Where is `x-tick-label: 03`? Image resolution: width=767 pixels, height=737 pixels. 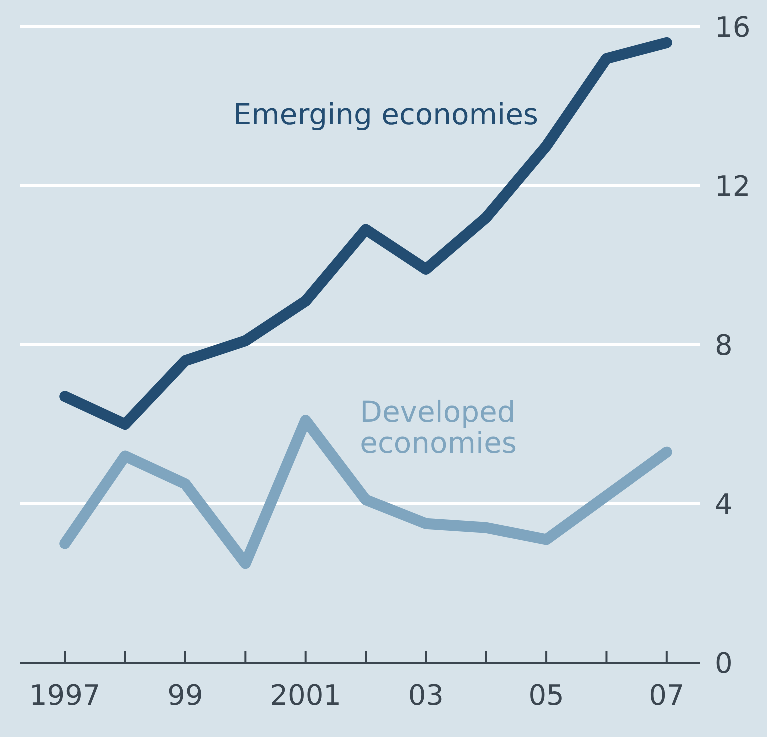 x-tick-label: 03 is located at coordinates (426, 695).